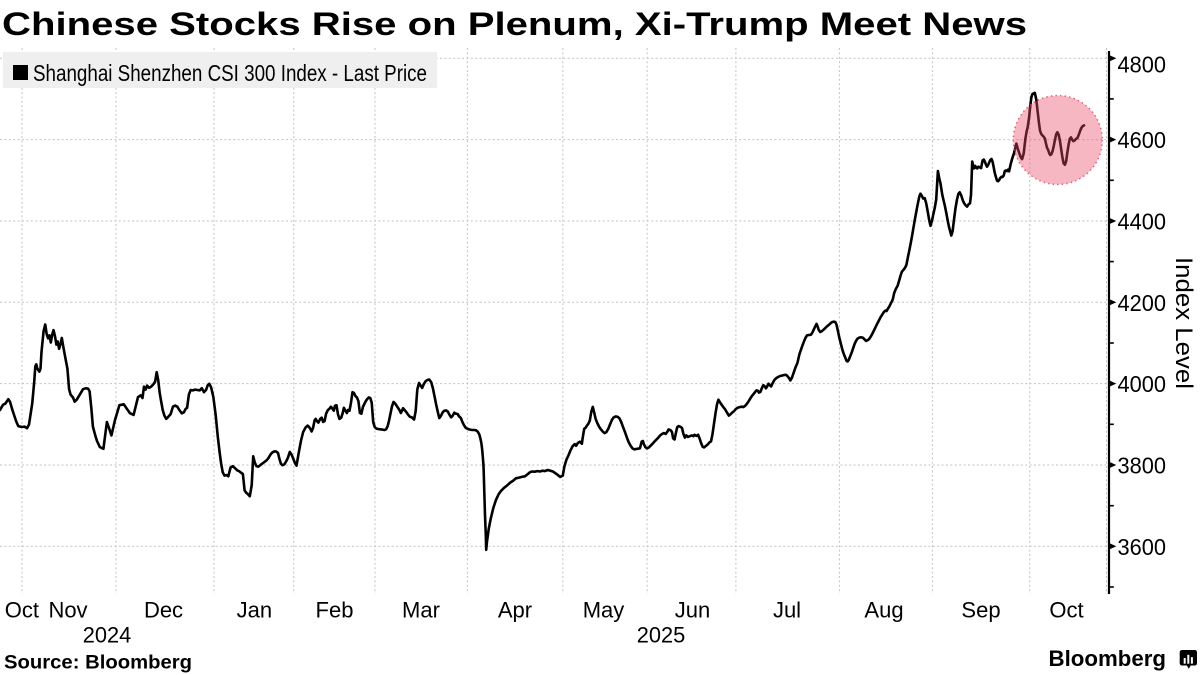  What do you see at coordinates (1108, 658) in the screenshot?
I see `svg-text: Bloomberg` at bounding box center [1108, 658].